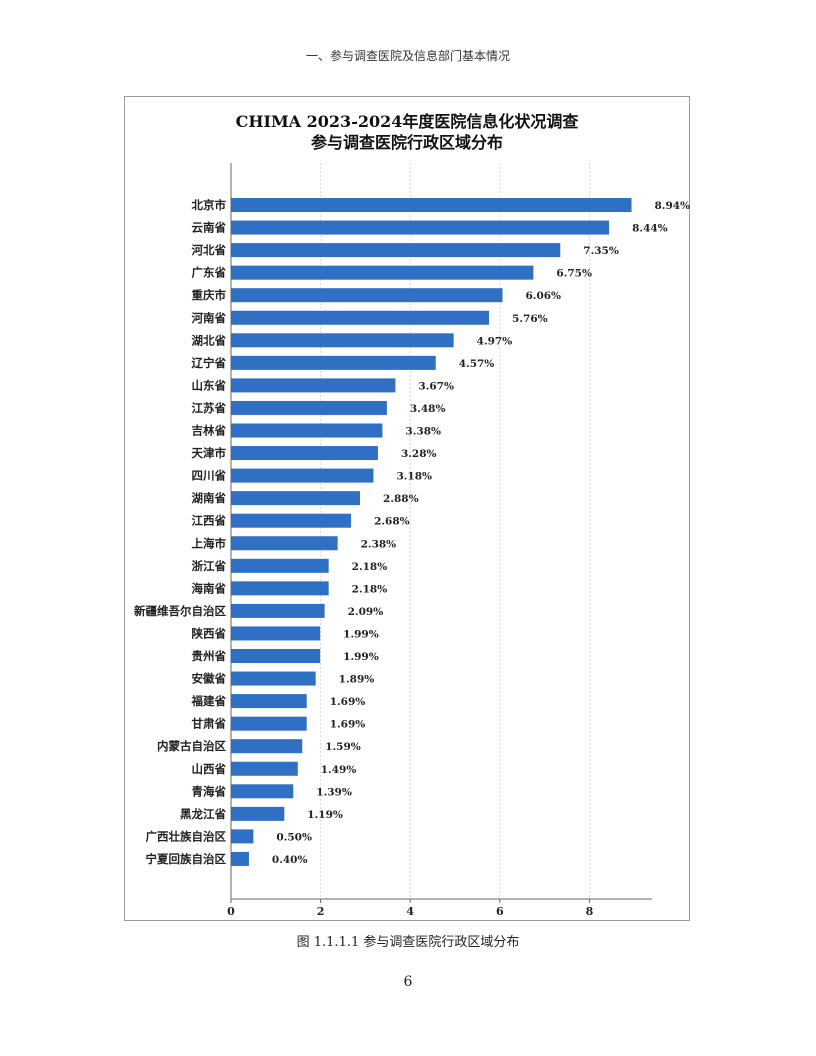 The height and width of the screenshot is (1056, 816). I want to click on value-label: 2.68%, so click(392, 522).